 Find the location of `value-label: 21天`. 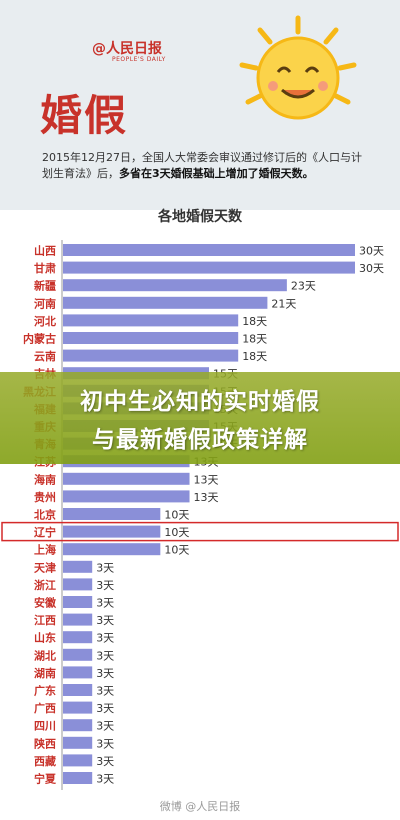

value-label: 21天 is located at coordinates (283, 303).